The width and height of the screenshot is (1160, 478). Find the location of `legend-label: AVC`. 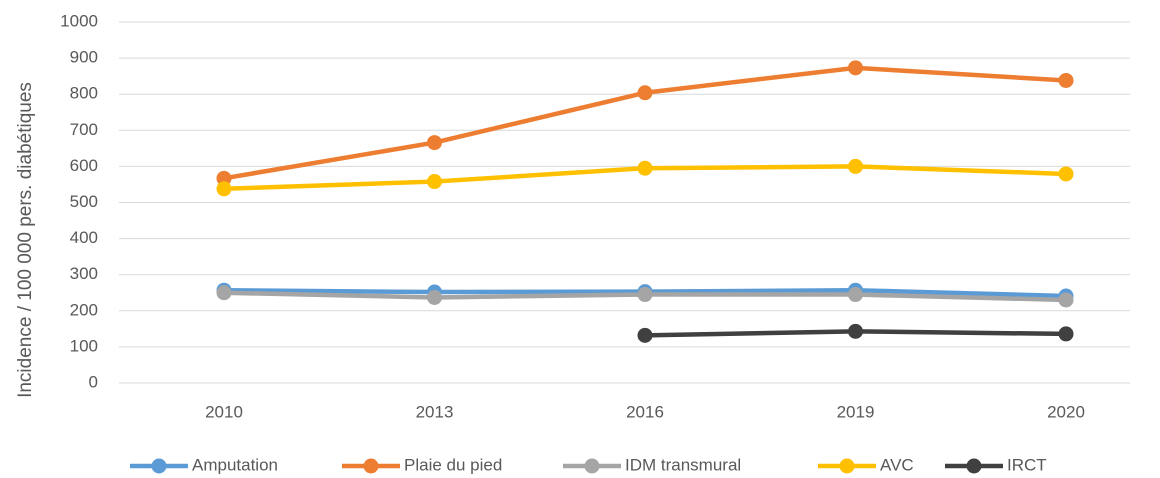

legend-label: AVC is located at coordinates (897, 464).